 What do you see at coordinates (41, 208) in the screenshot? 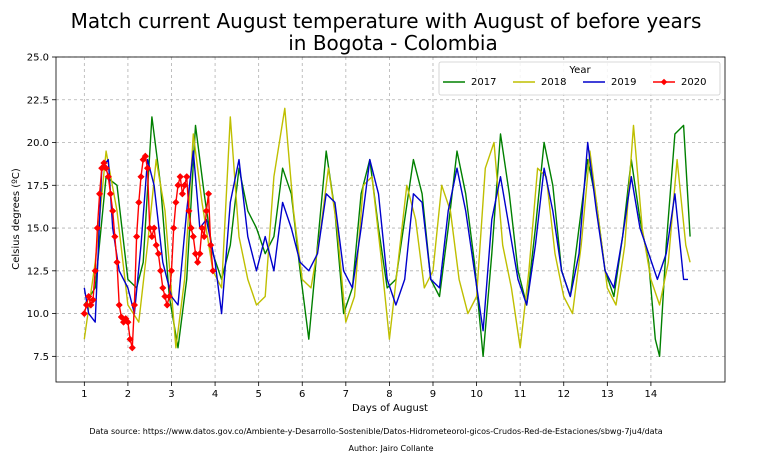
I see `y-axis-ticks: 7.5 10.0 12.5 15.0 17.5 20.0 22.5 25.0` at bounding box center [41, 208].